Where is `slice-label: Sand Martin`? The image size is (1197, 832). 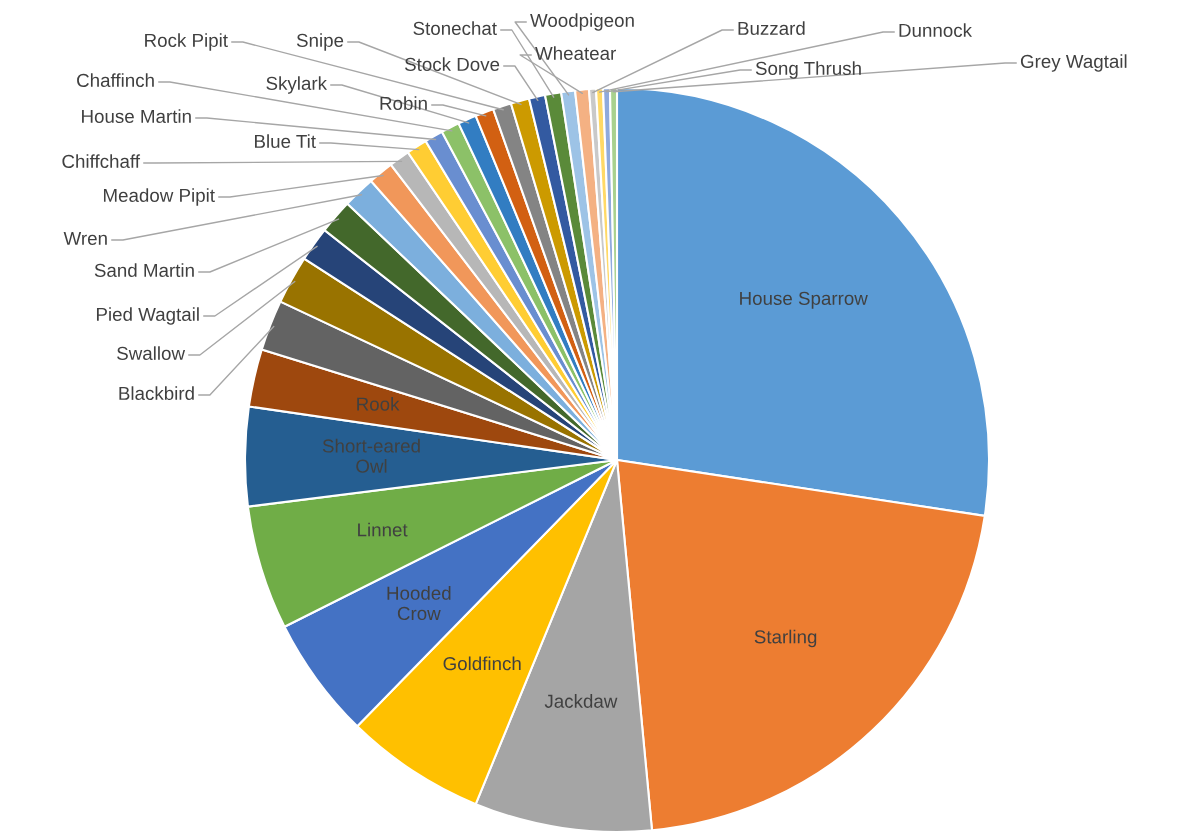
slice-label: Sand Martin is located at coordinates (144, 270).